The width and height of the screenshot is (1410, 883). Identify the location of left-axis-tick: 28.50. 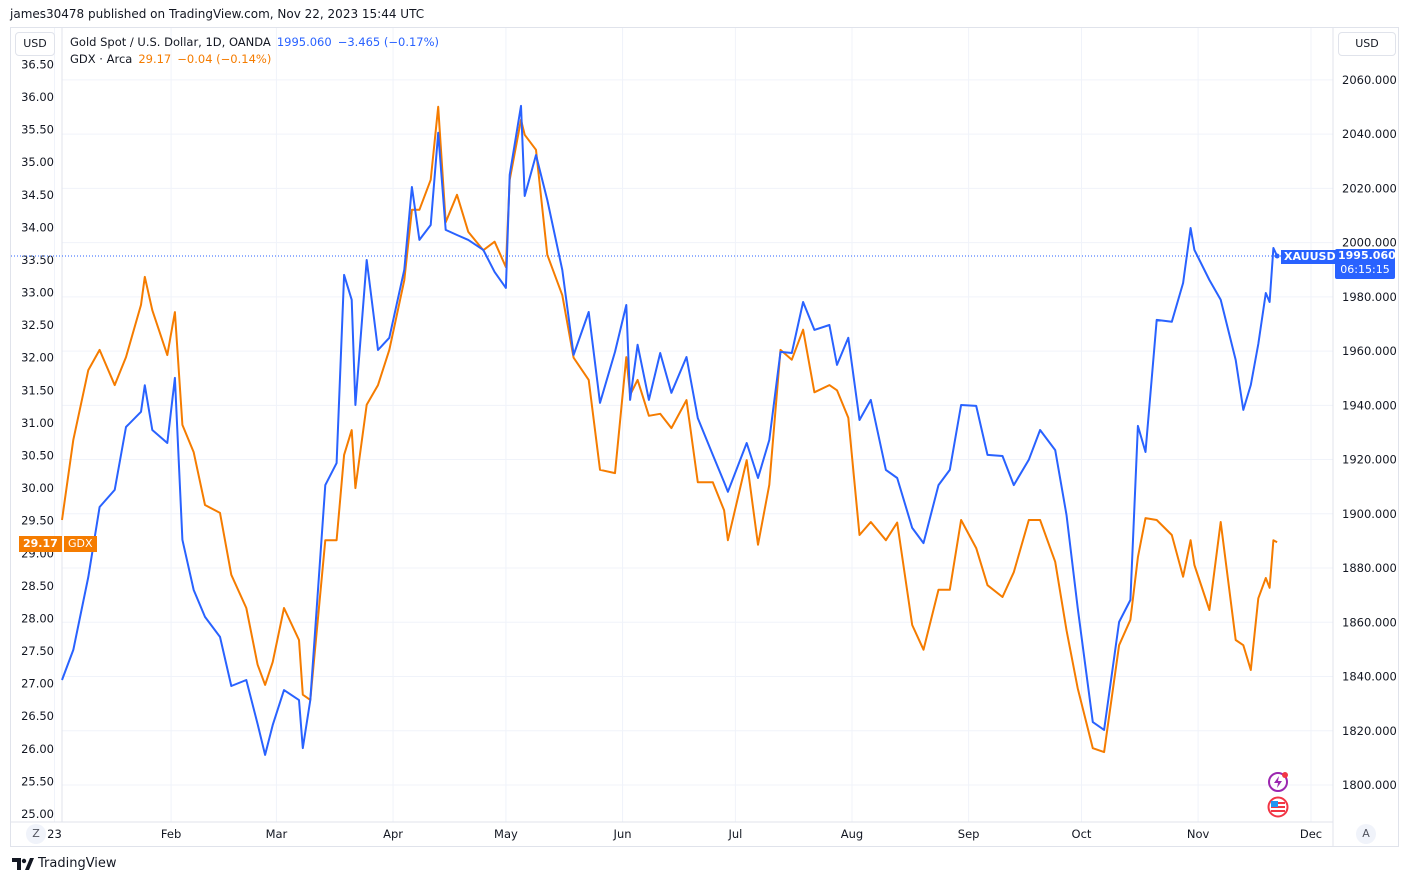
(37, 586).